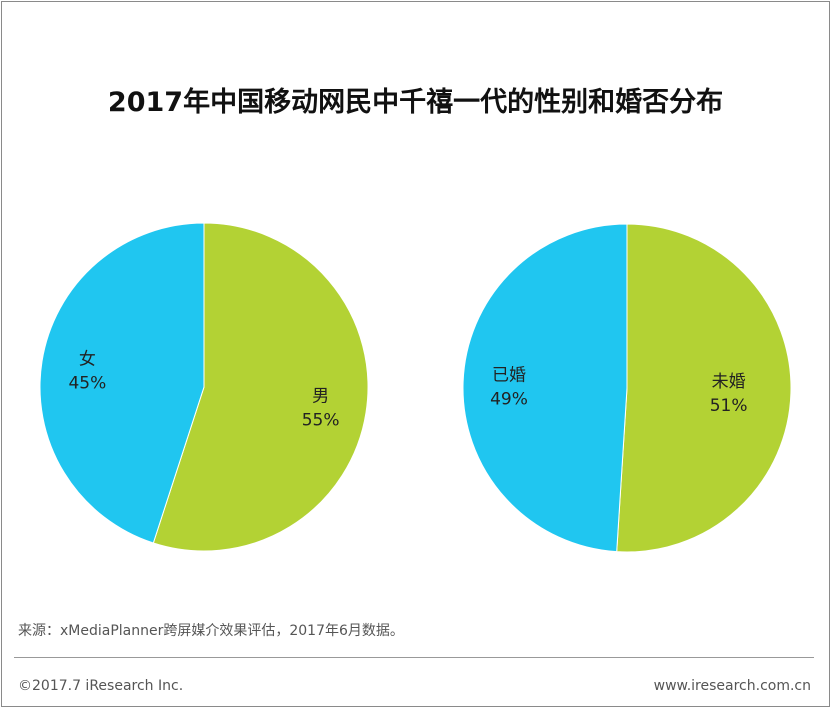 The width and height of the screenshot is (831, 708). What do you see at coordinates (321, 420) in the screenshot?
I see `pie-1-value-label-1: 55%` at bounding box center [321, 420].